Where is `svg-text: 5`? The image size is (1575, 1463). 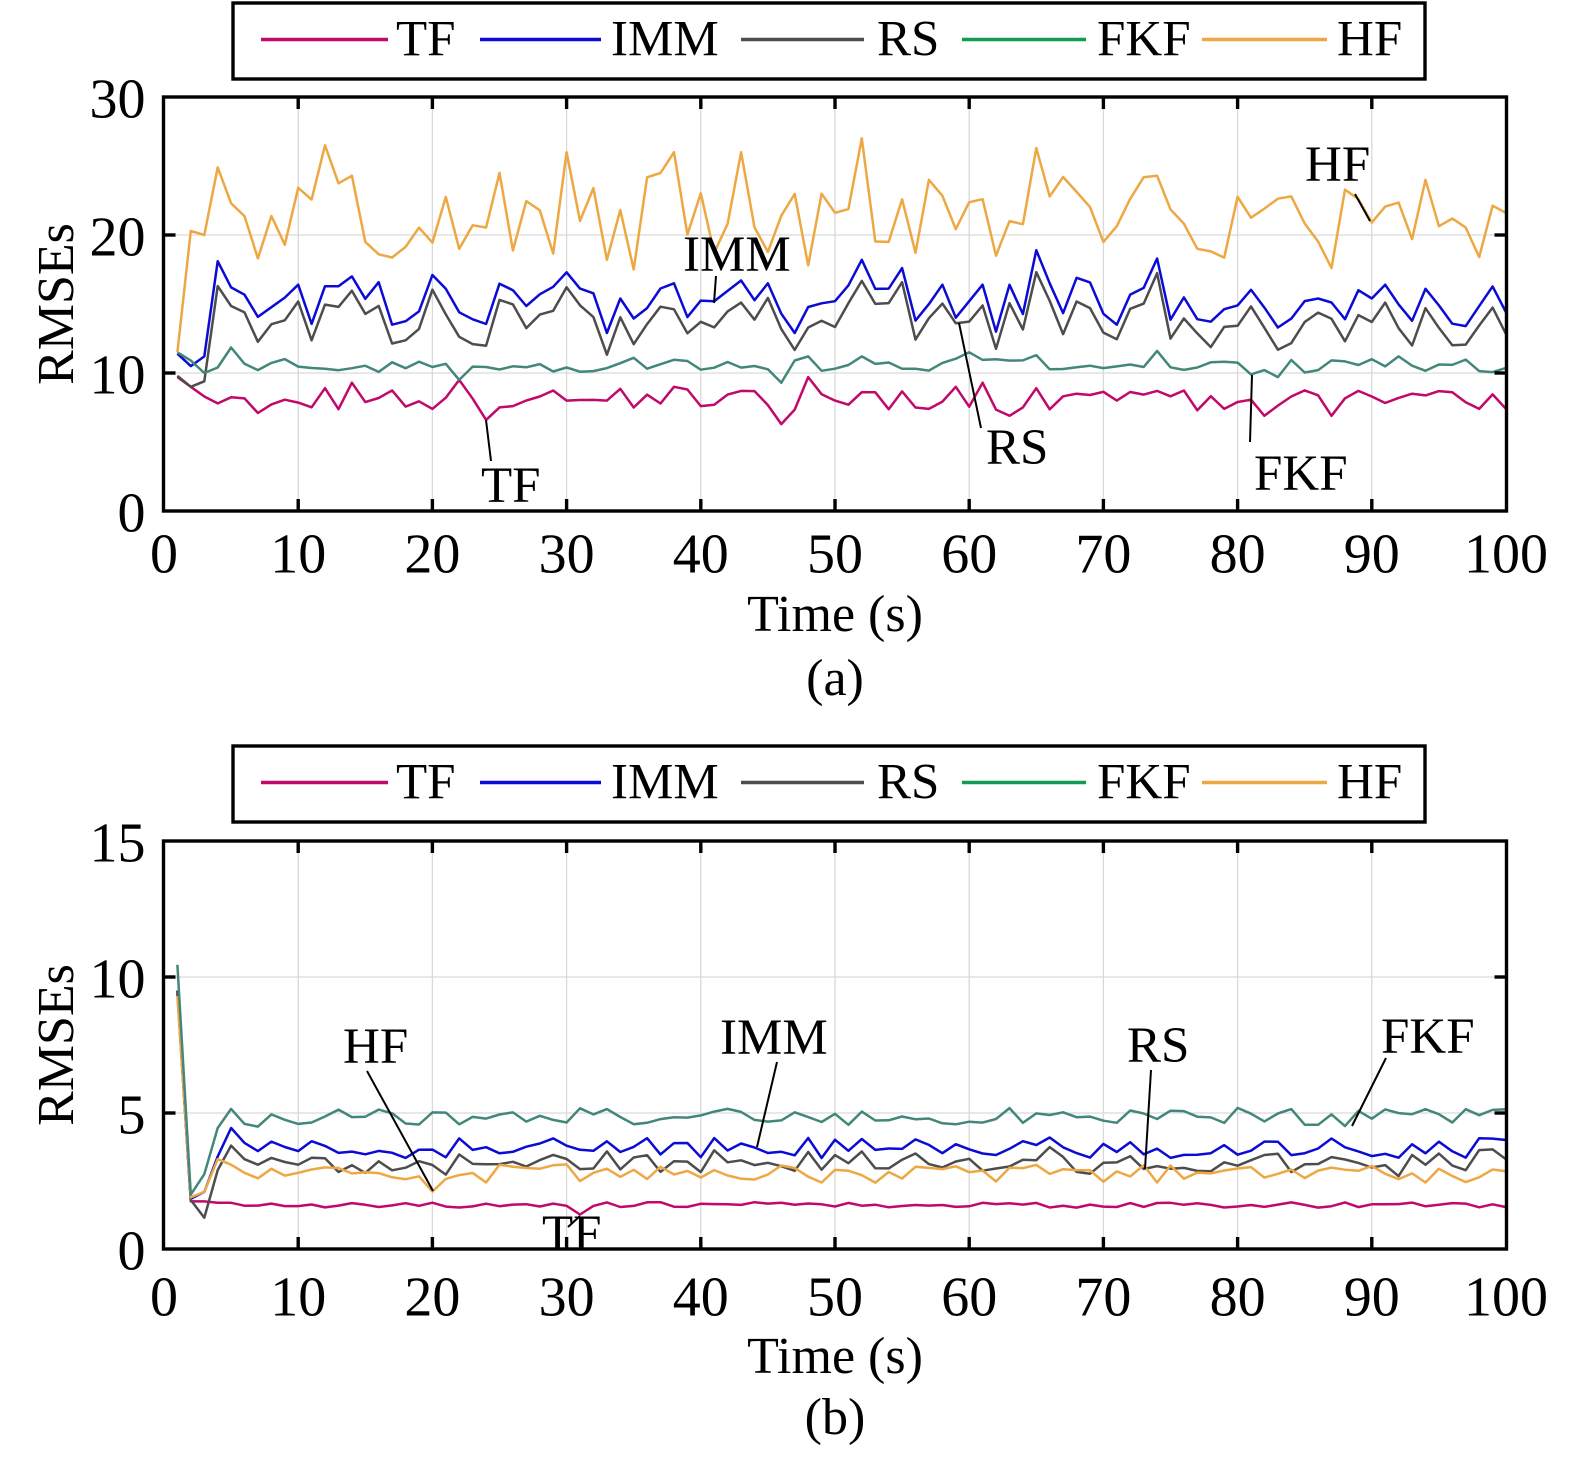 svg-text: 5 is located at coordinates (132, 1116).